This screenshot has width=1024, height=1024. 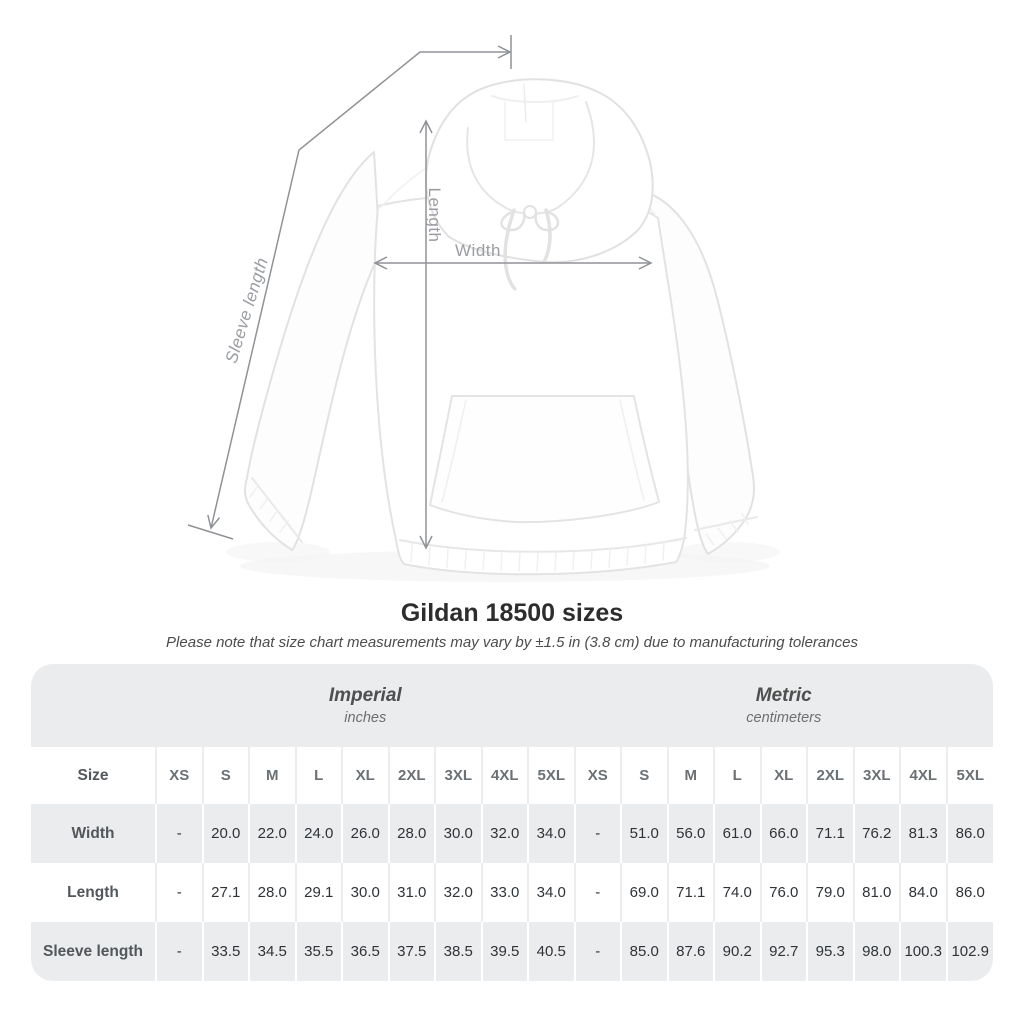 What do you see at coordinates (923, 833) in the screenshot?
I see `measurement-cell: 81.3` at bounding box center [923, 833].